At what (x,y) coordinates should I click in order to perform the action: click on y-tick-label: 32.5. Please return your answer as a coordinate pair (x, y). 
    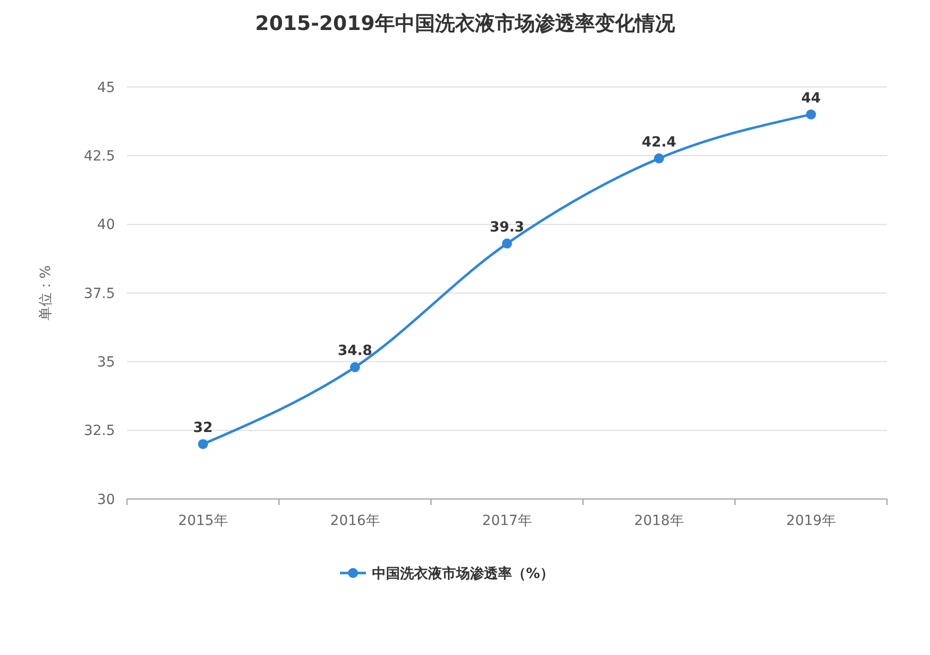
    Looking at the image, I should click on (99, 431).